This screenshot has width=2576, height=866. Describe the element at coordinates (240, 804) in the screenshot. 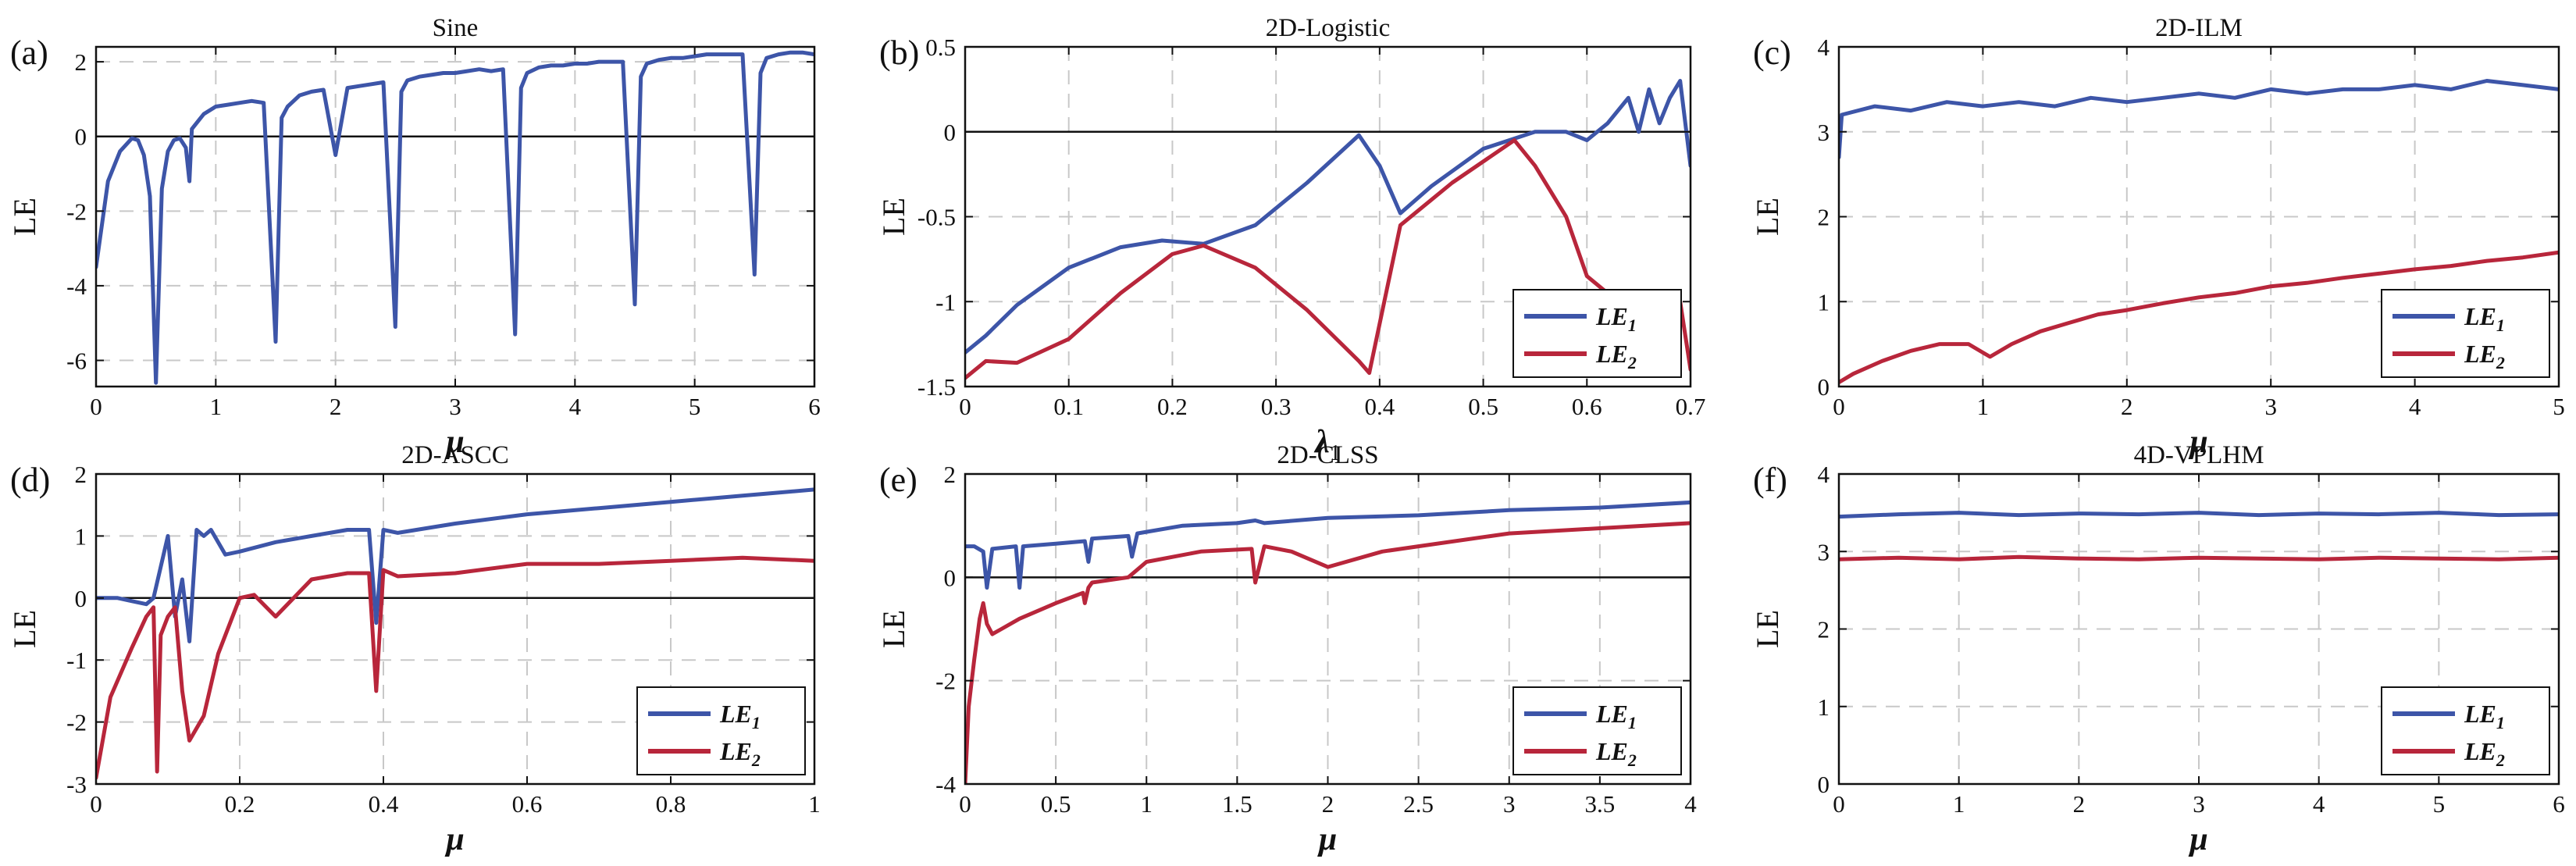

I see `x-tick-label: 0.2` at that location.